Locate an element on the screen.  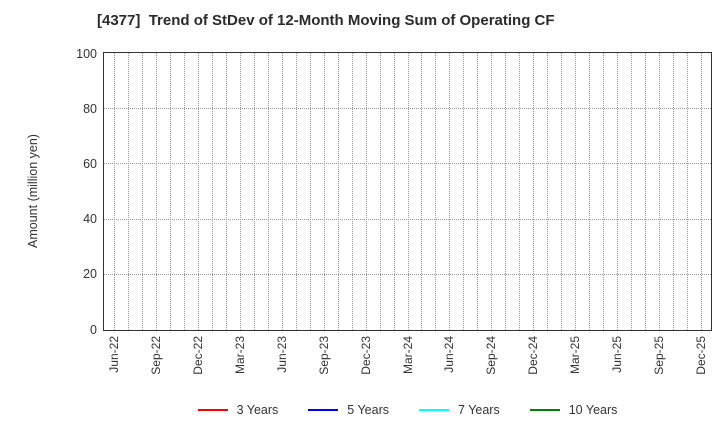
y-axis-title: Amount (million yen) is located at coordinates (33, 191).